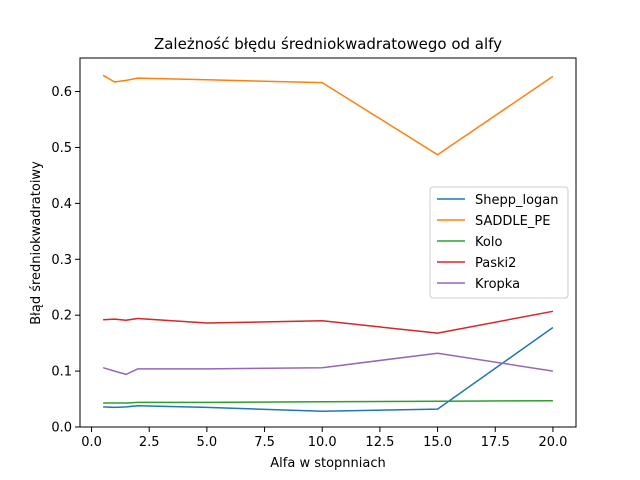  What do you see at coordinates (36, 243) in the screenshot?
I see `y-axis-label: Błąd średniokwadratoiwy` at bounding box center [36, 243].